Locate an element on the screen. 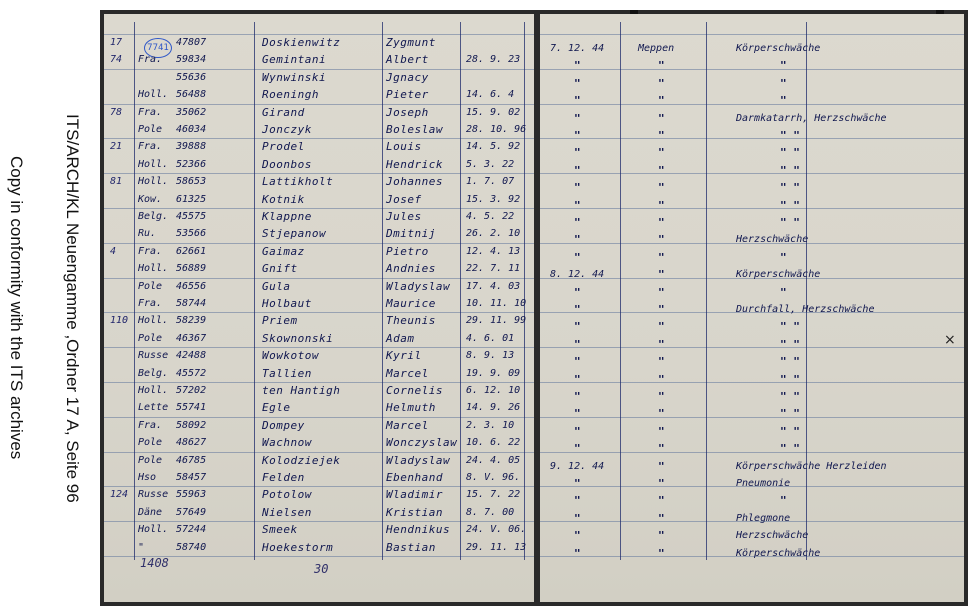  birth-date: 22. 7. 11 is located at coordinates (493, 269).